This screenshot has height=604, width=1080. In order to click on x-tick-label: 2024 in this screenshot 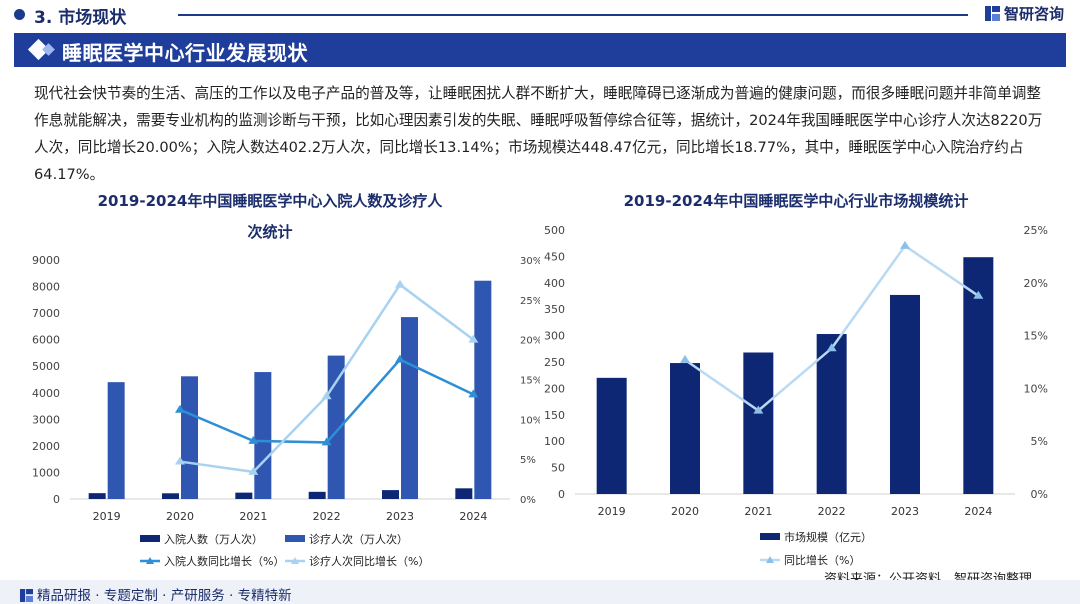, I will do `click(473, 516)`.